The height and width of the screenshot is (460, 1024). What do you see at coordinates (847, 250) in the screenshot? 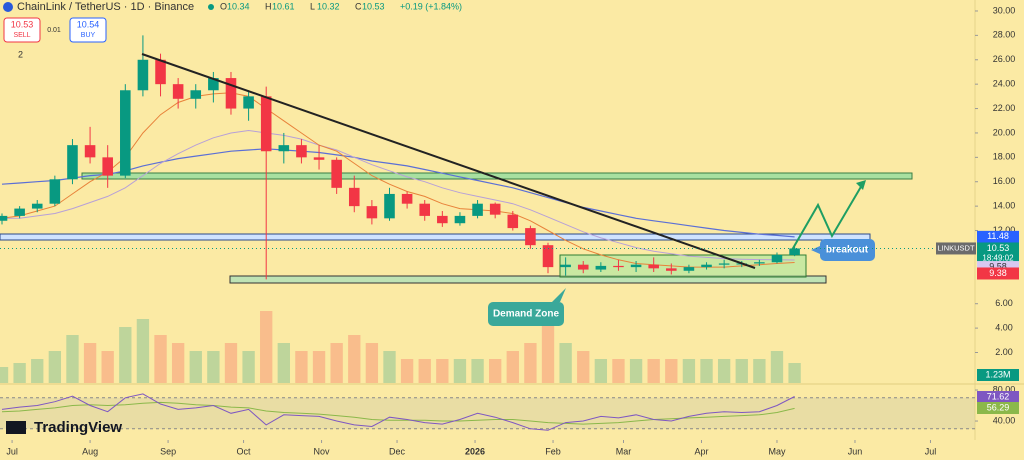
I see `breakout-callout` at bounding box center [847, 250].